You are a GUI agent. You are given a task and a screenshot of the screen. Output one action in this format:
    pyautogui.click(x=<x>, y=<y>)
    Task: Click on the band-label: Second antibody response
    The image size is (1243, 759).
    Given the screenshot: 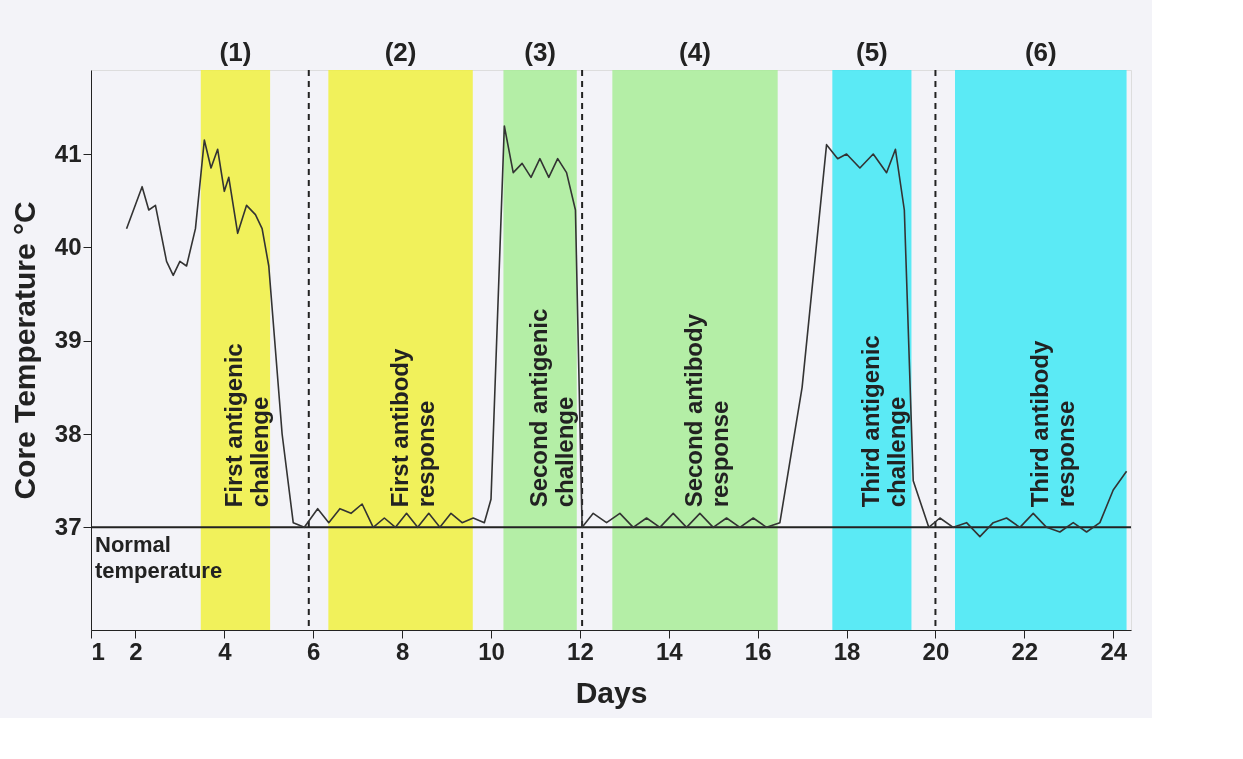 What is the action you would take?
    pyautogui.click(x=706, y=410)
    